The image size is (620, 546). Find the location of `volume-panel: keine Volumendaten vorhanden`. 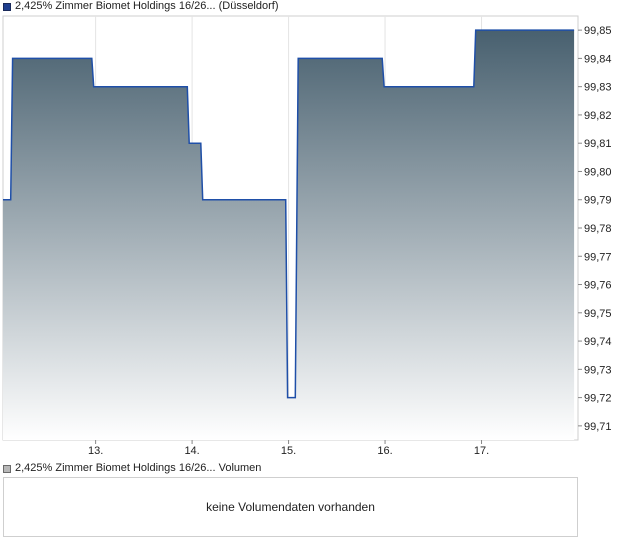

volume-panel: keine Volumendaten vorhanden is located at coordinates (290, 507).